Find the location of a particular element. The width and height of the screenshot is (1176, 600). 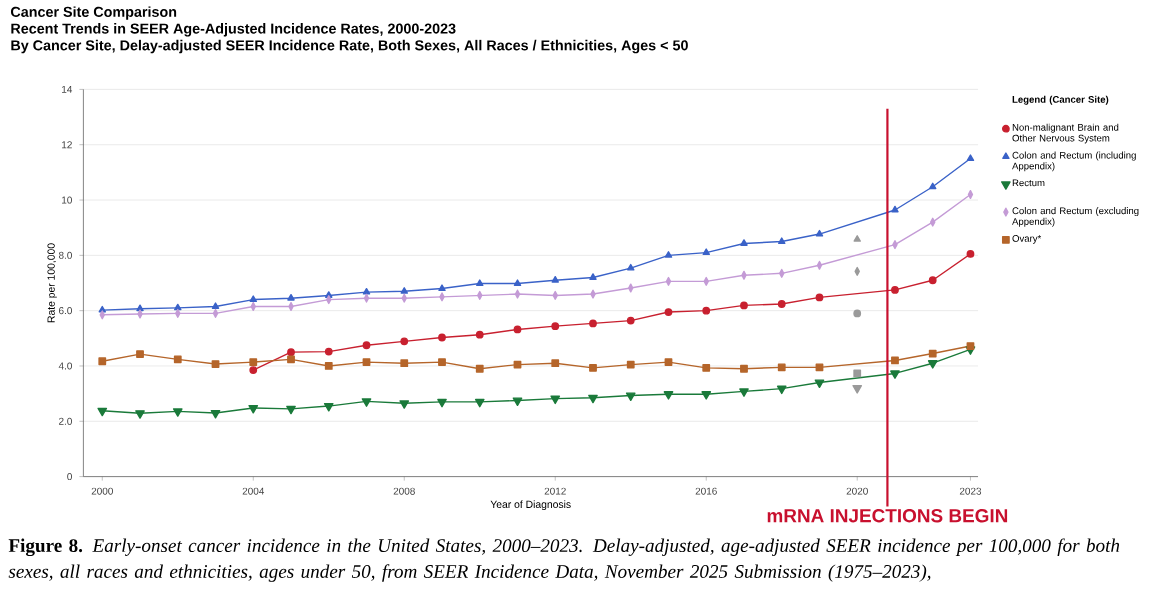

ref-line-label: mRNA INJECTIONS BEGIN is located at coordinates (887, 516).